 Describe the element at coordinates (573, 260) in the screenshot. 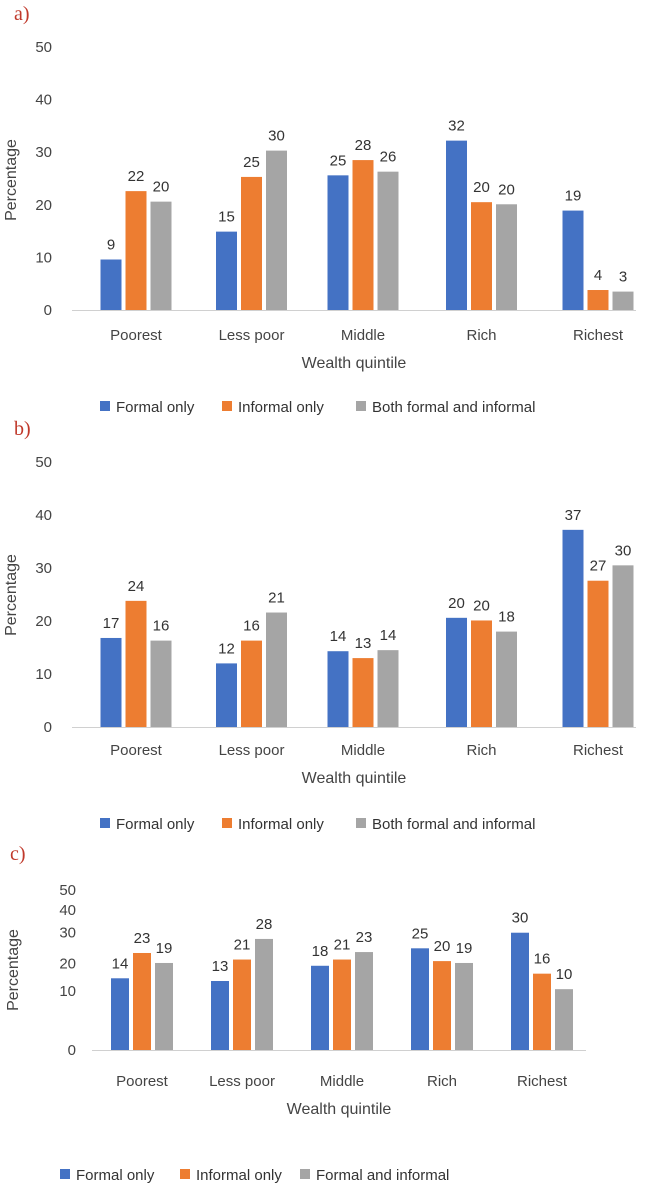

I see `chart-a-bar-formal-only-richest` at that location.